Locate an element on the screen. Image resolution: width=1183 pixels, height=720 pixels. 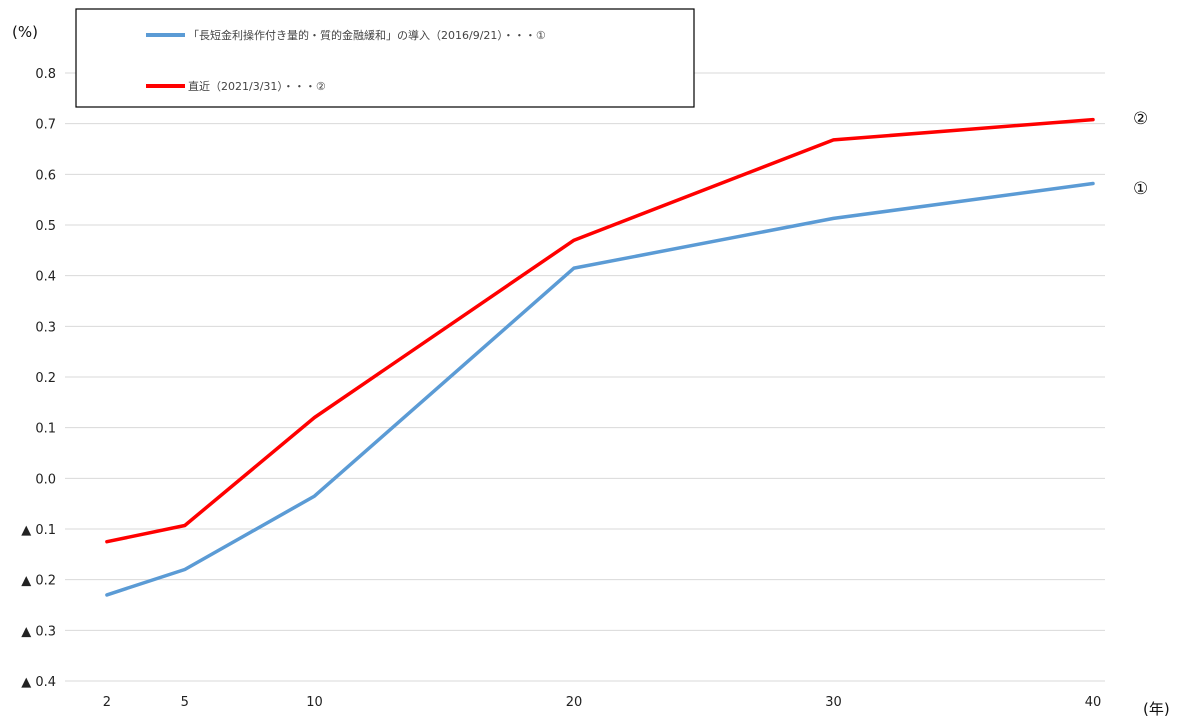
y-tick-label: 0.7 is located at coordinates (45, 125).